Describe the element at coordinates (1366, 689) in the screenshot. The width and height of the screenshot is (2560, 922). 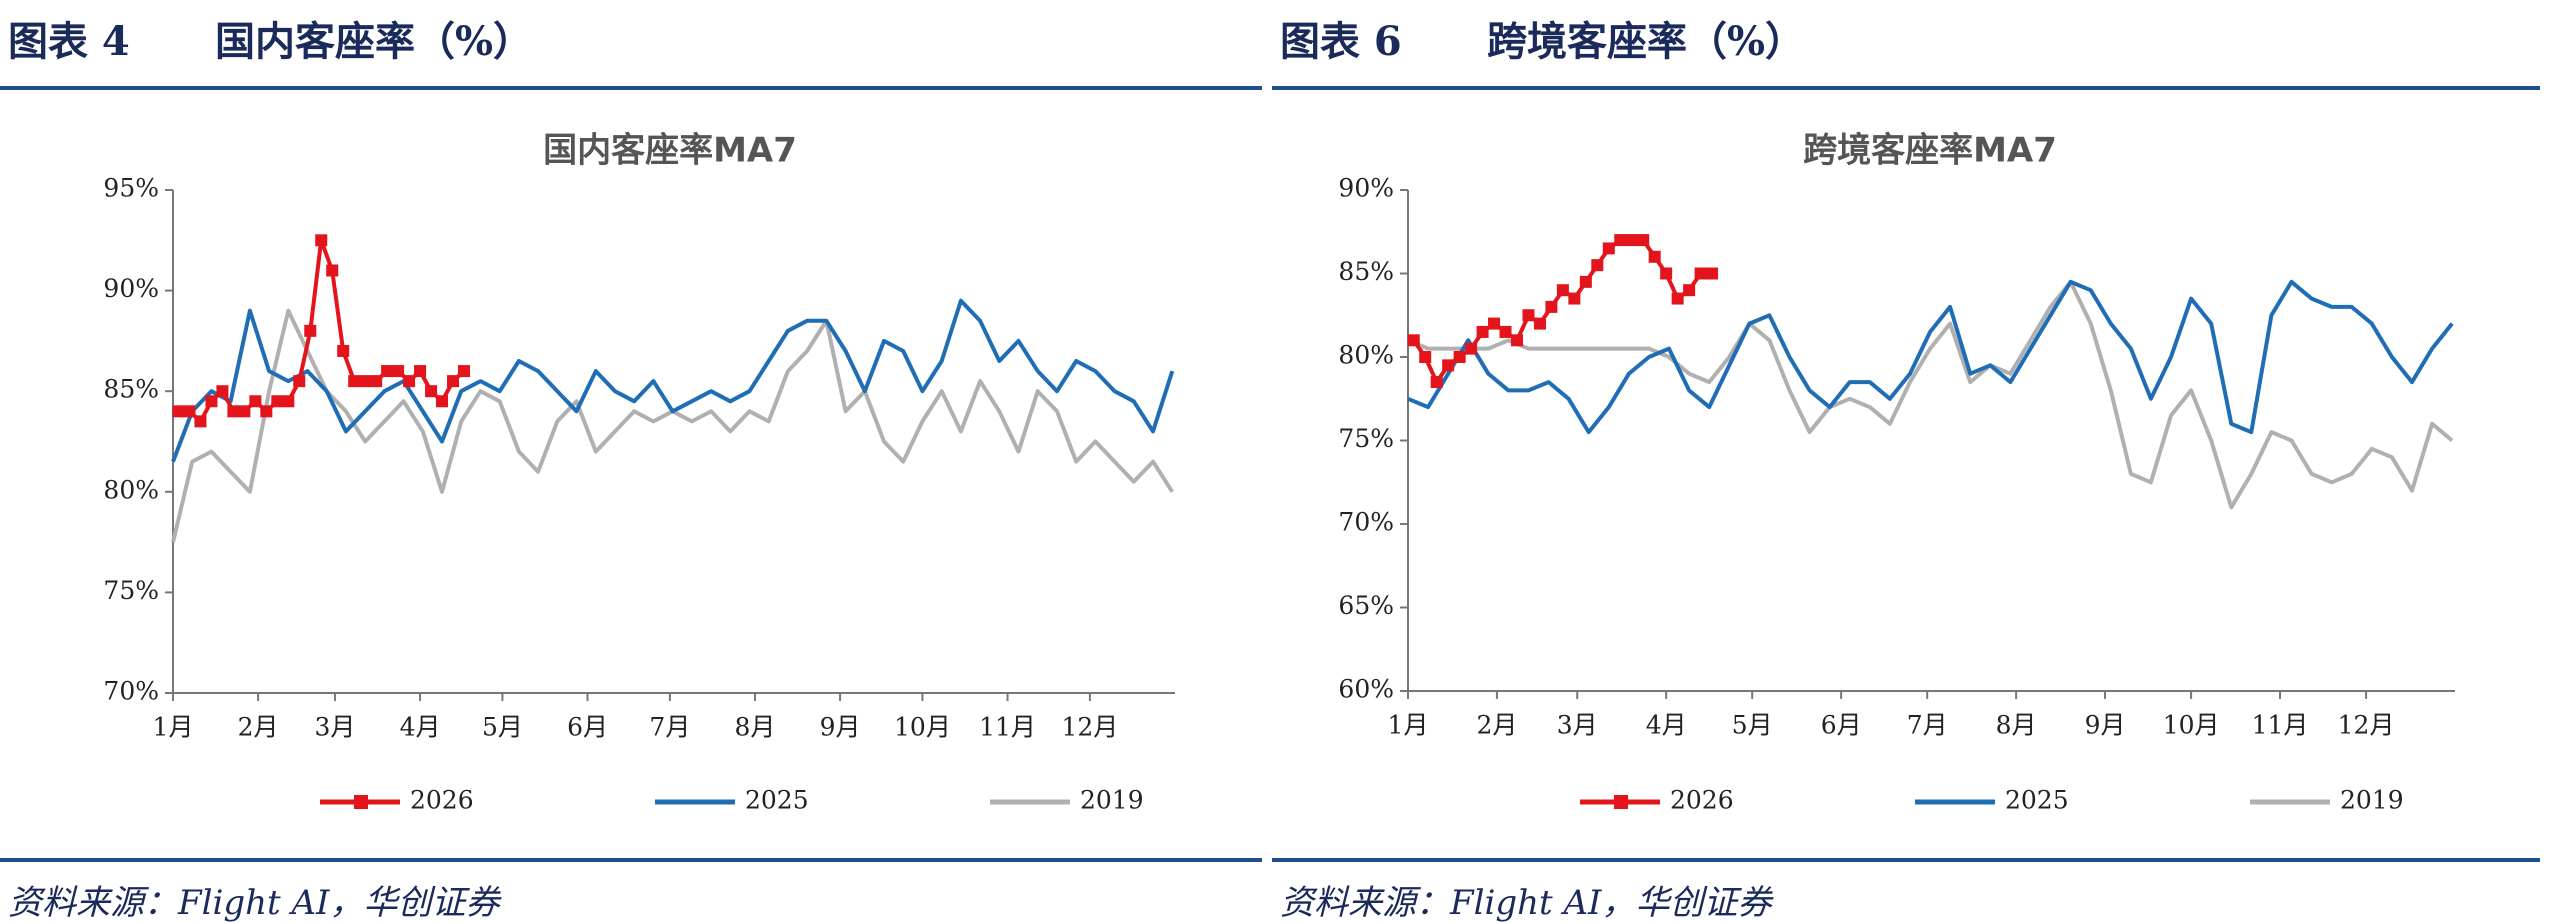
I see `y-tick-label: 60%` at that location.